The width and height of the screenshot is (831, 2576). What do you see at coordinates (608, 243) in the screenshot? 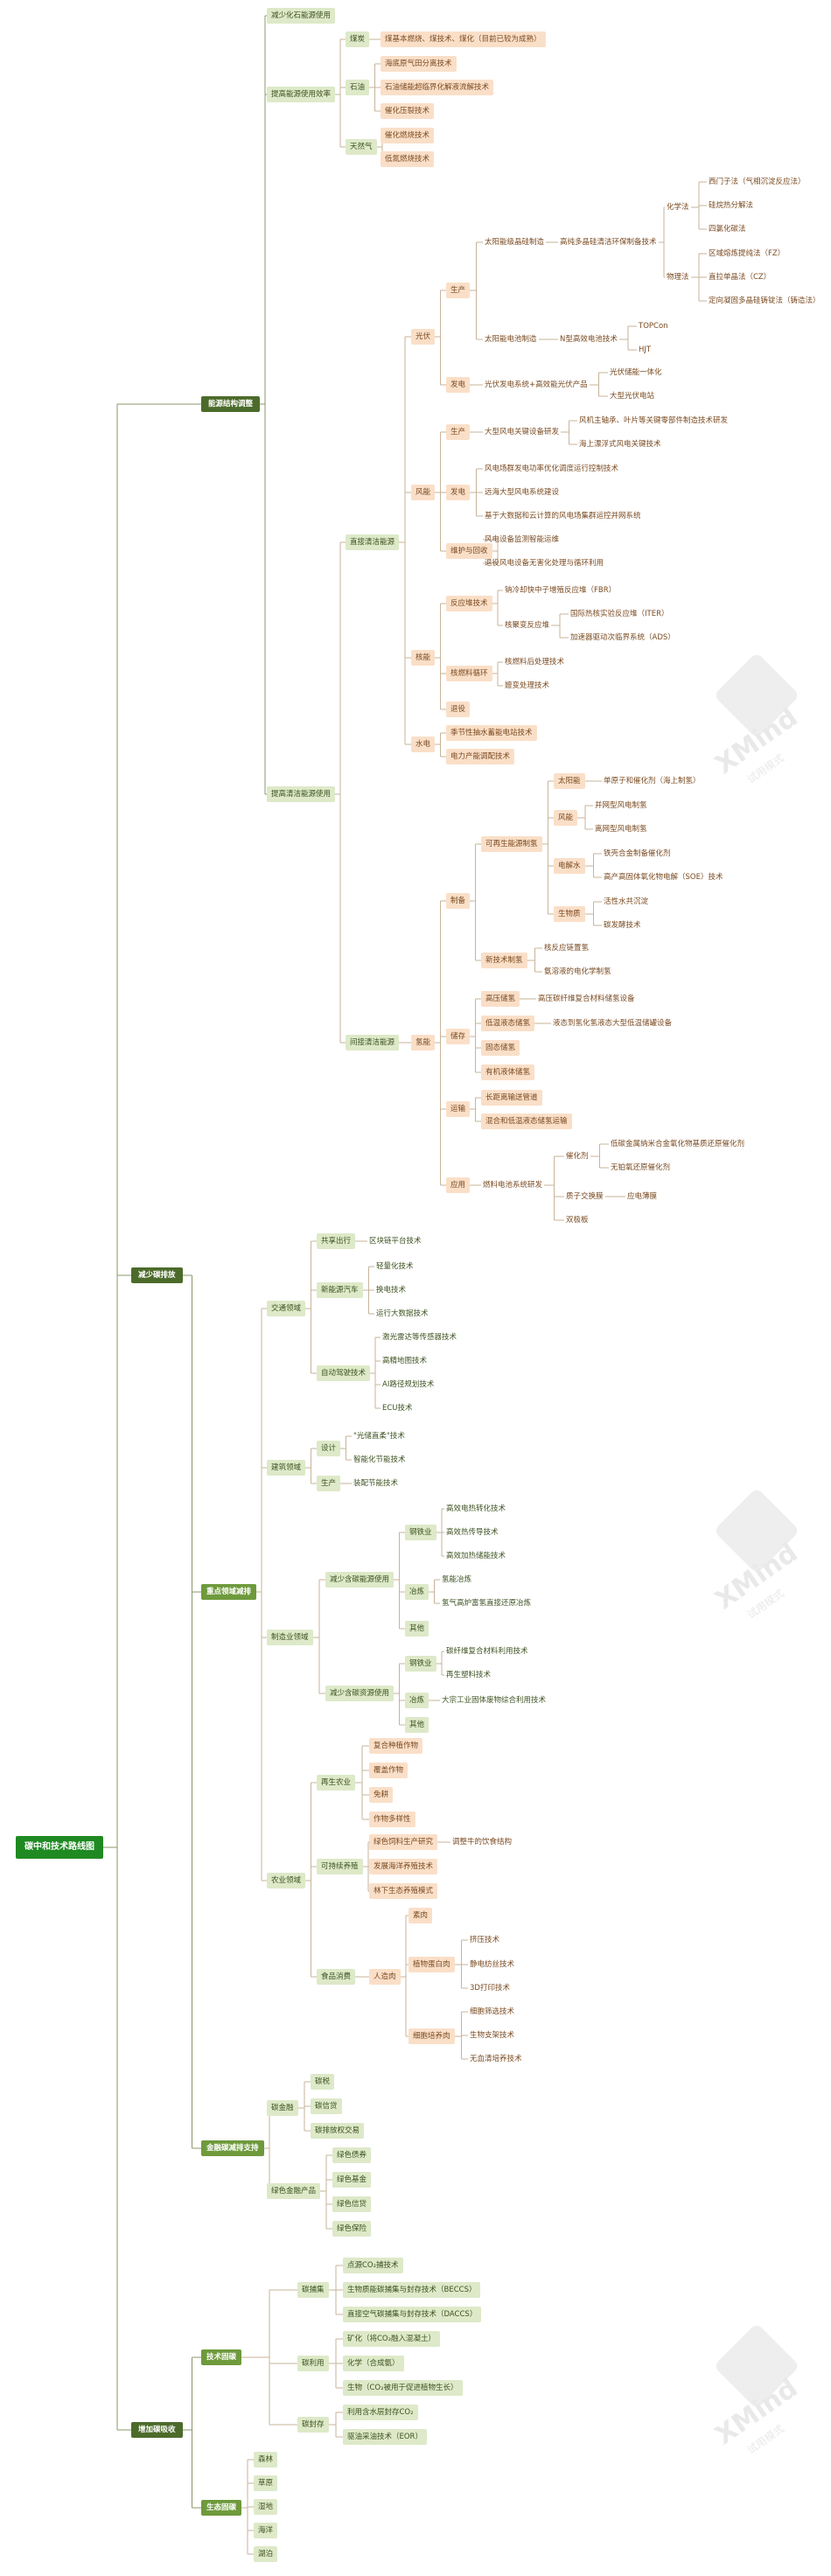
I see `topic-pva1a: 高纯多晶硅清洁环保制备技术` at bounding box center [608, 243].